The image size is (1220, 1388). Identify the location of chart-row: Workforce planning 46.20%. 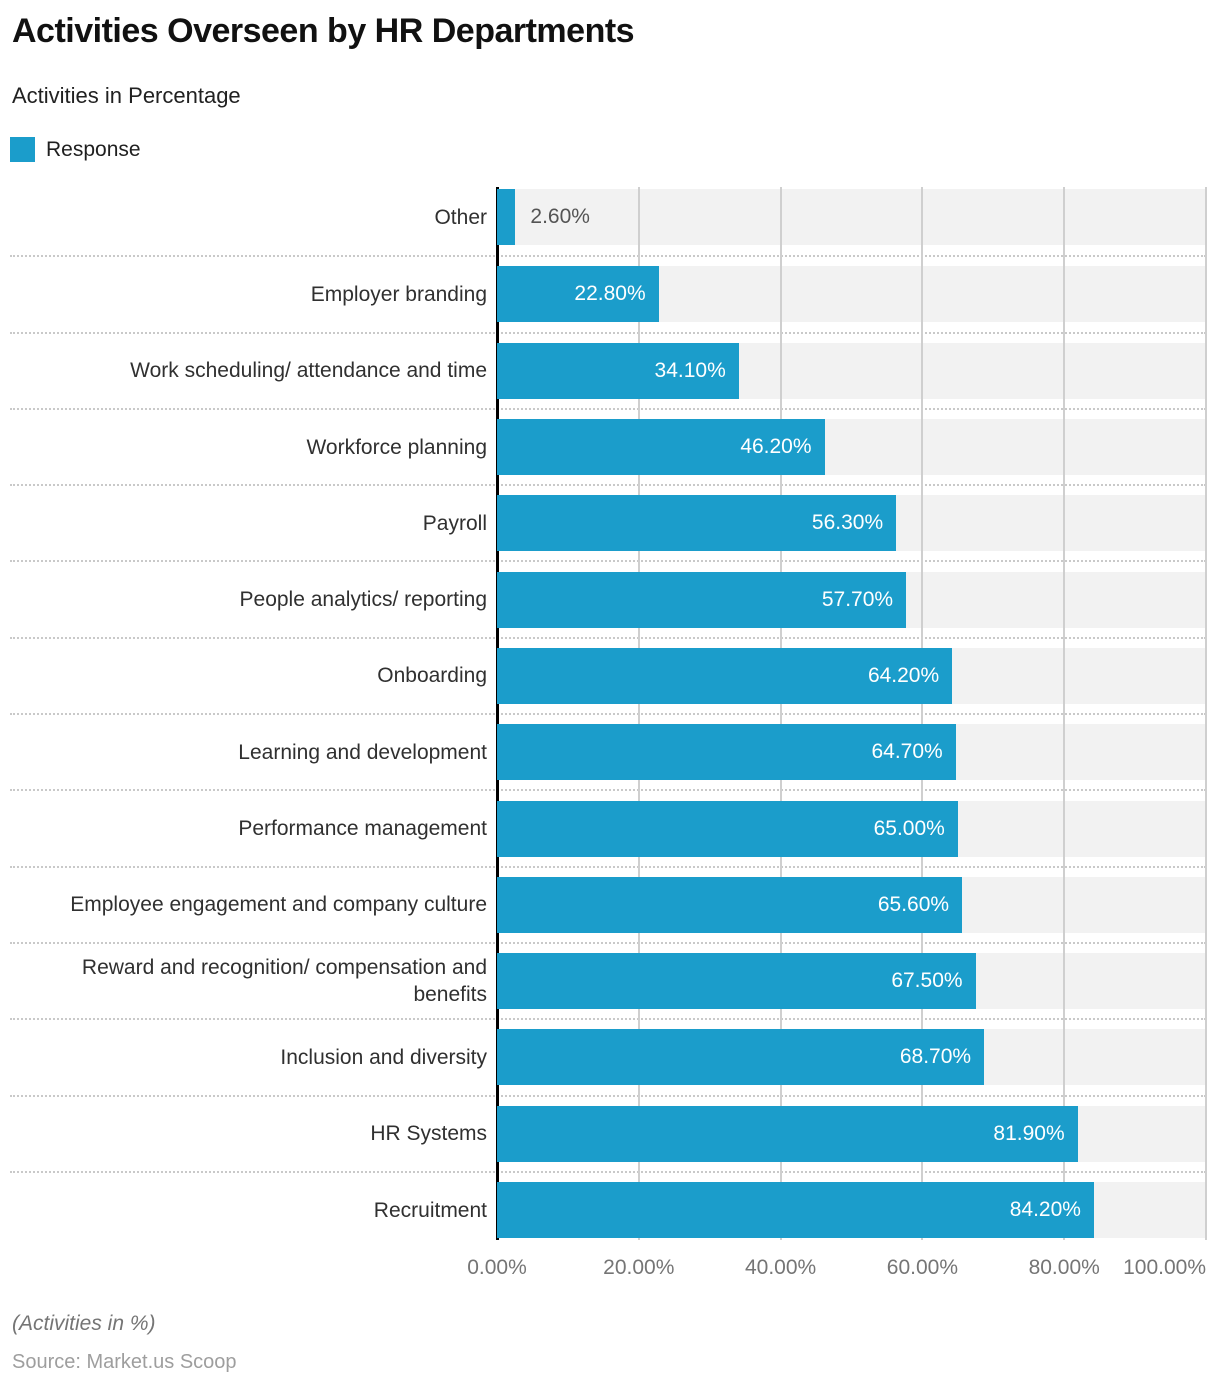
(608, 445).